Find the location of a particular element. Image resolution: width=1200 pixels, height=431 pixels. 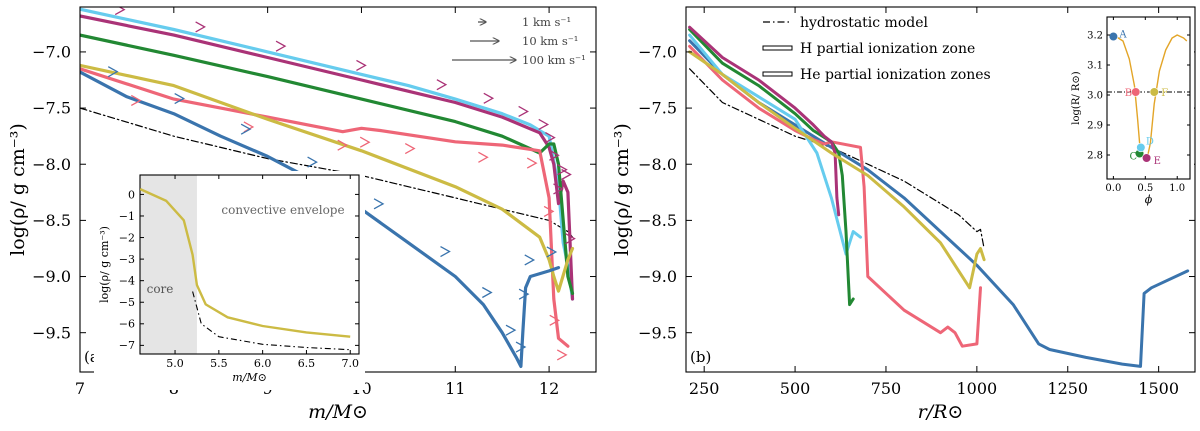

panel-b-xtick-label: 1000 is located at coordinates (976, 388).